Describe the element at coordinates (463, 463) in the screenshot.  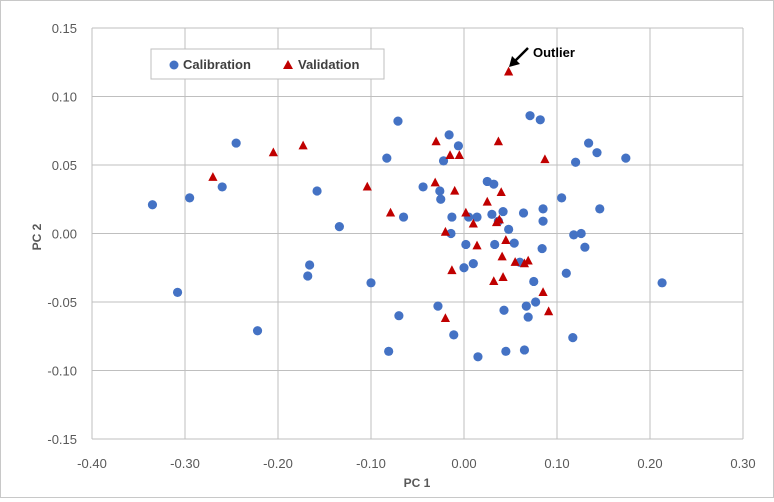
I see `x-tick-label: 0.00` at that location.